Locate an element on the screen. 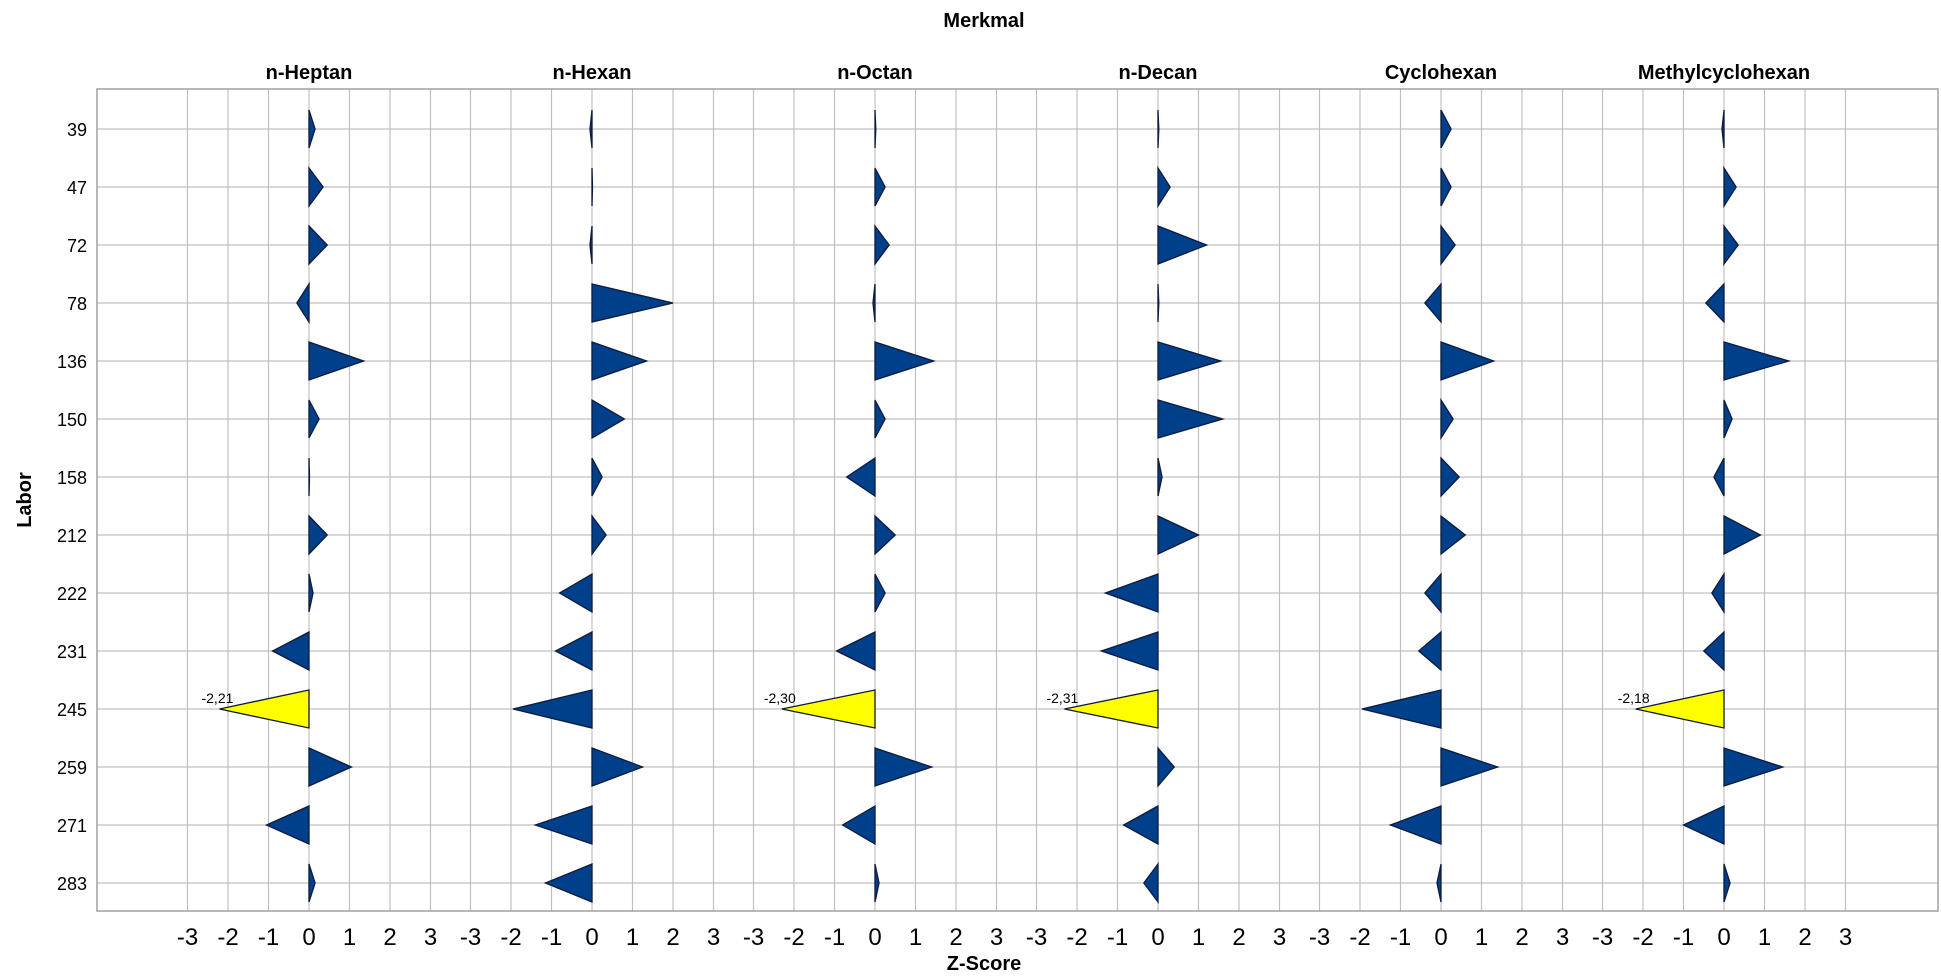  panel-header-n-octan: n-Octan is located at coordinates (875, 73).